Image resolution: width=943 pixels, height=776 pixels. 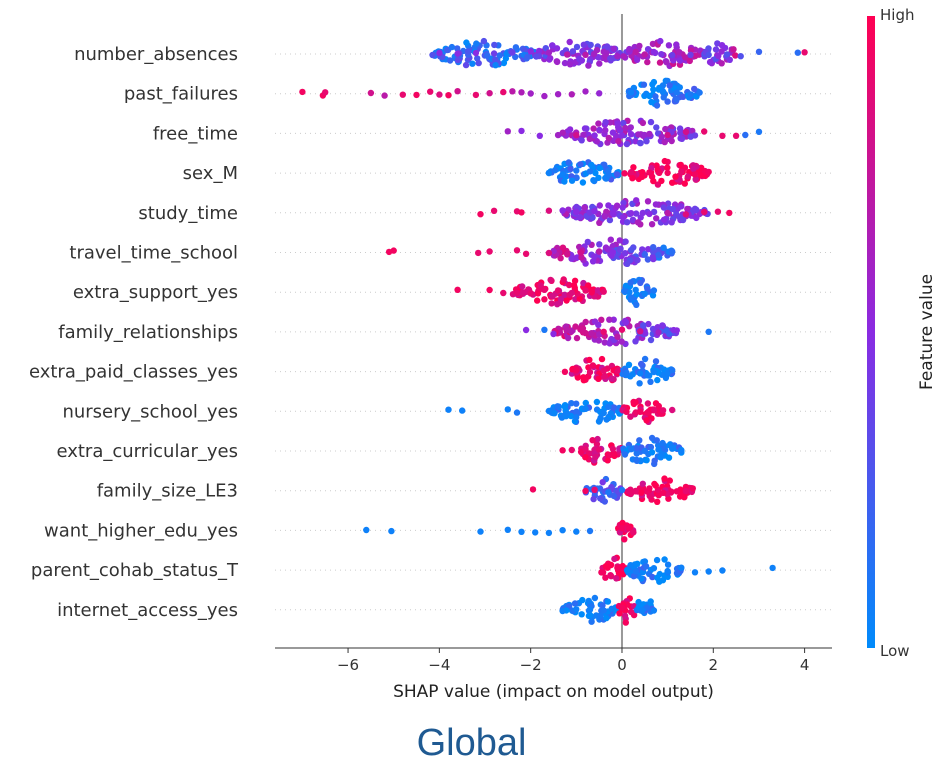 I want to click on feature-label: want_higher_edu_yes, so click(x=141, y=530).